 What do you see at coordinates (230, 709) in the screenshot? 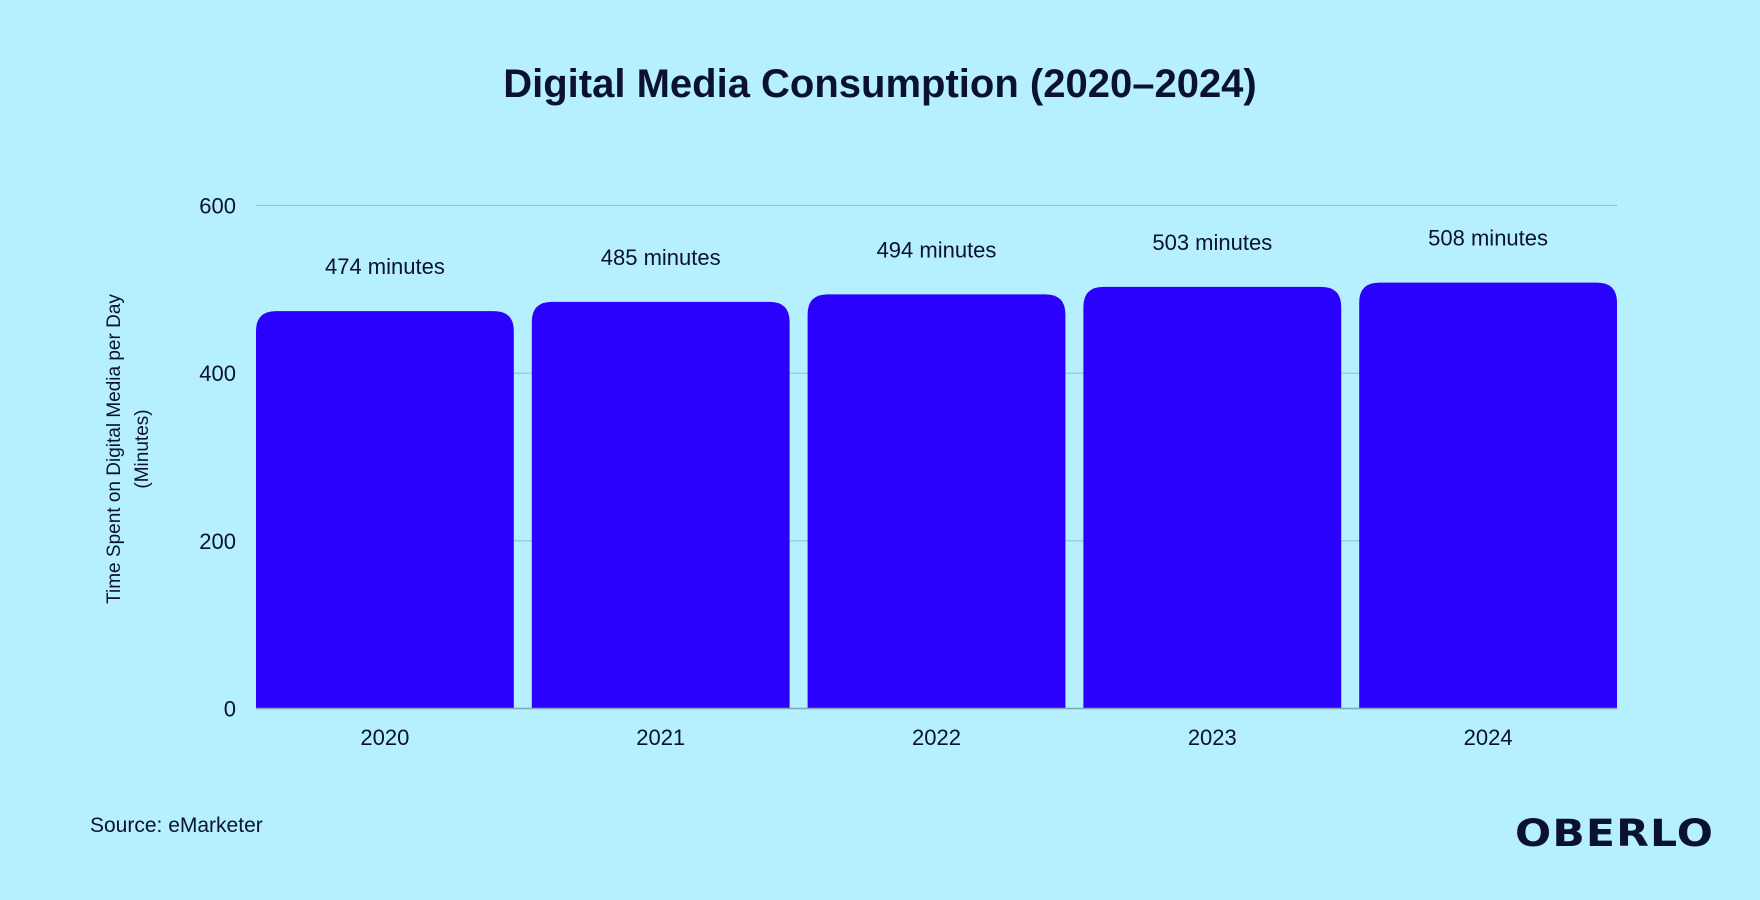
I see `y-tick-label: 0` at bounding box center [230, 709].